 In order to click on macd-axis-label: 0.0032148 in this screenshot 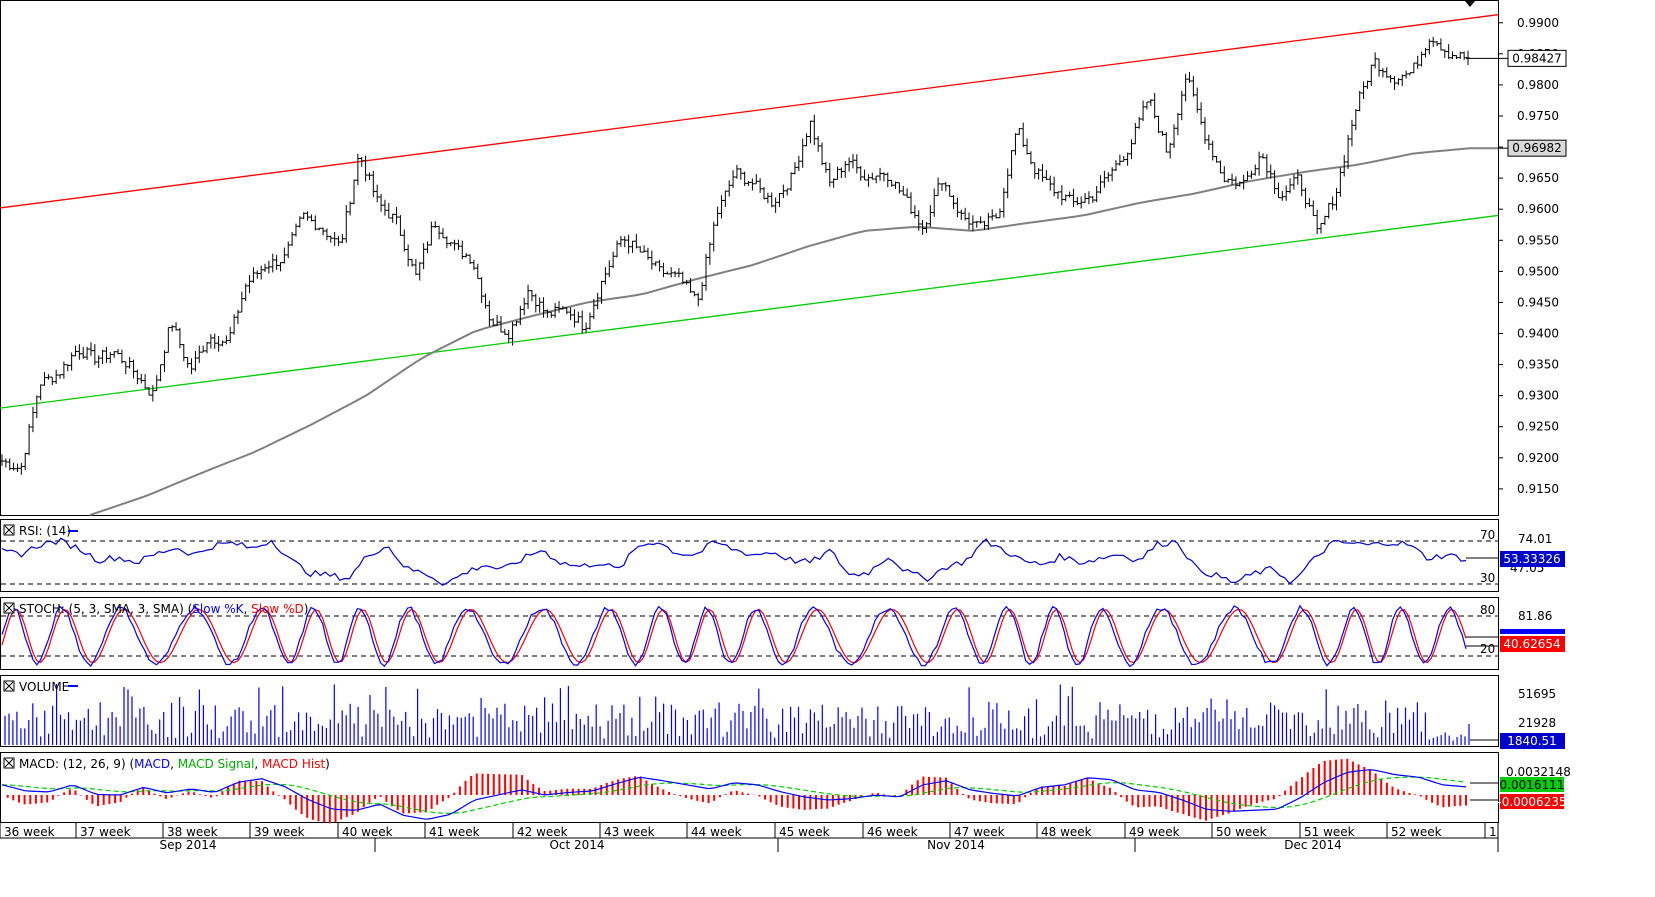, I will do `click(1538, 772)`.